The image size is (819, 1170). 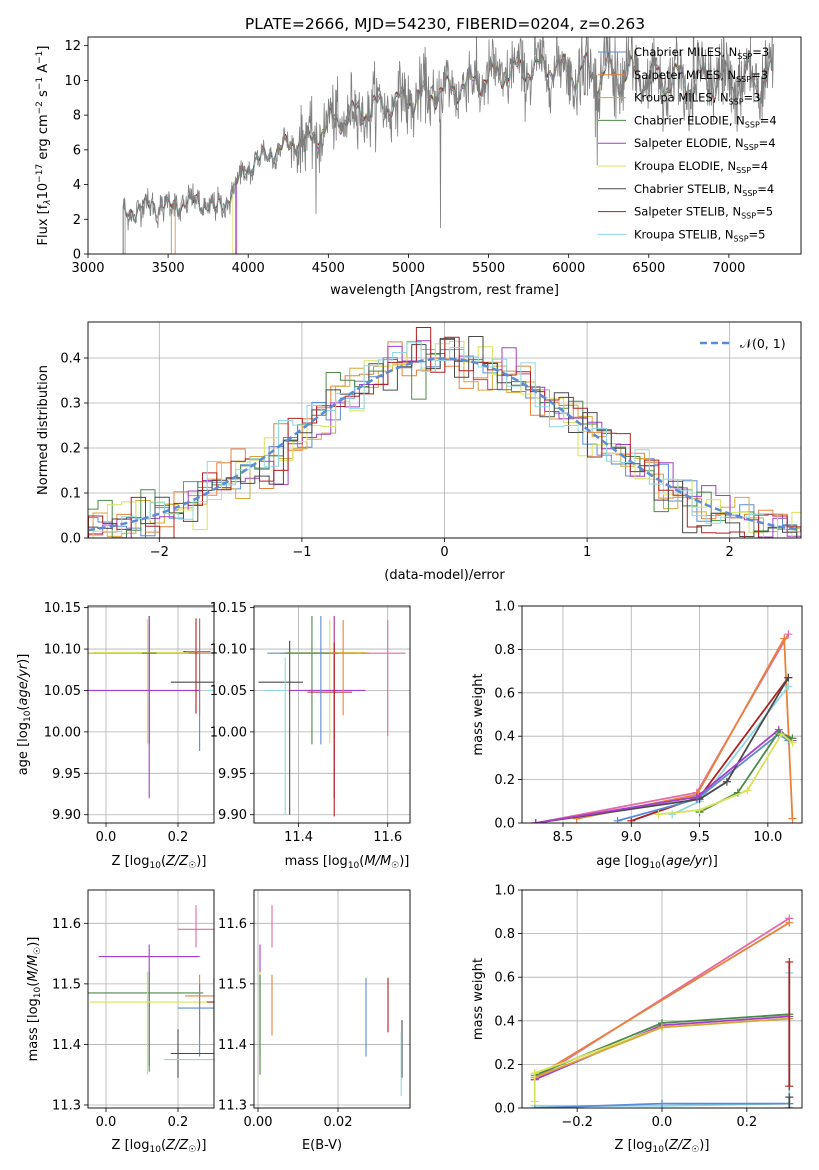 What do you see at coordinates (752, 98) in the screenshot?
I see `legend-tail: =3` at bounding box center [752, 98].